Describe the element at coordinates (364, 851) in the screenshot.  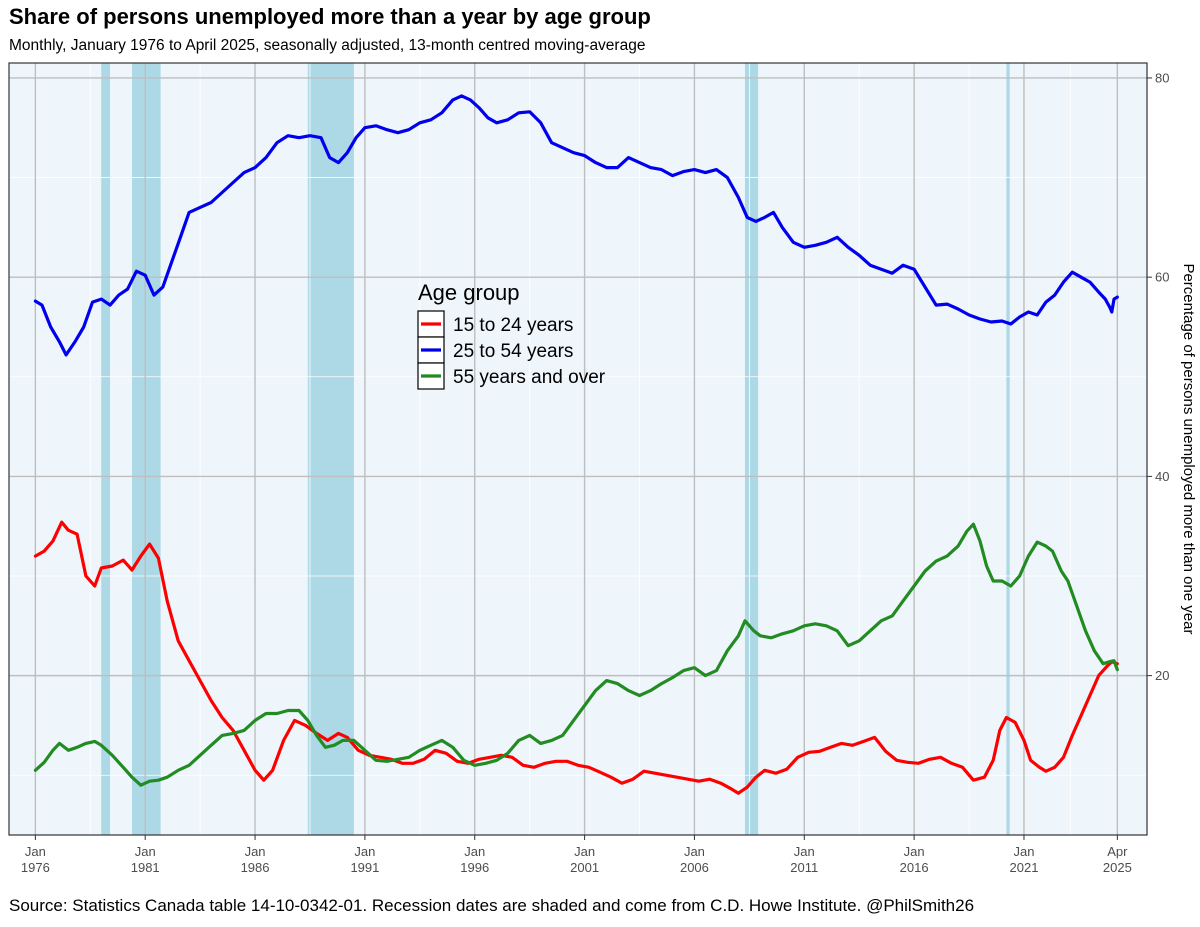
I see `x-tick-label-4-month: Jan` at that location.